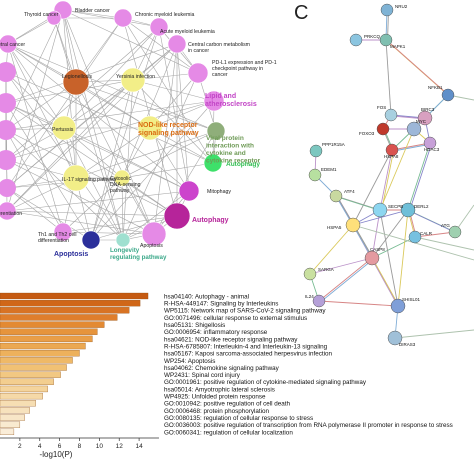  What do you see at coordinates (425, 118) in the screenshot?
I see `ppi-node-birc3` at bounding box center [425, 118].